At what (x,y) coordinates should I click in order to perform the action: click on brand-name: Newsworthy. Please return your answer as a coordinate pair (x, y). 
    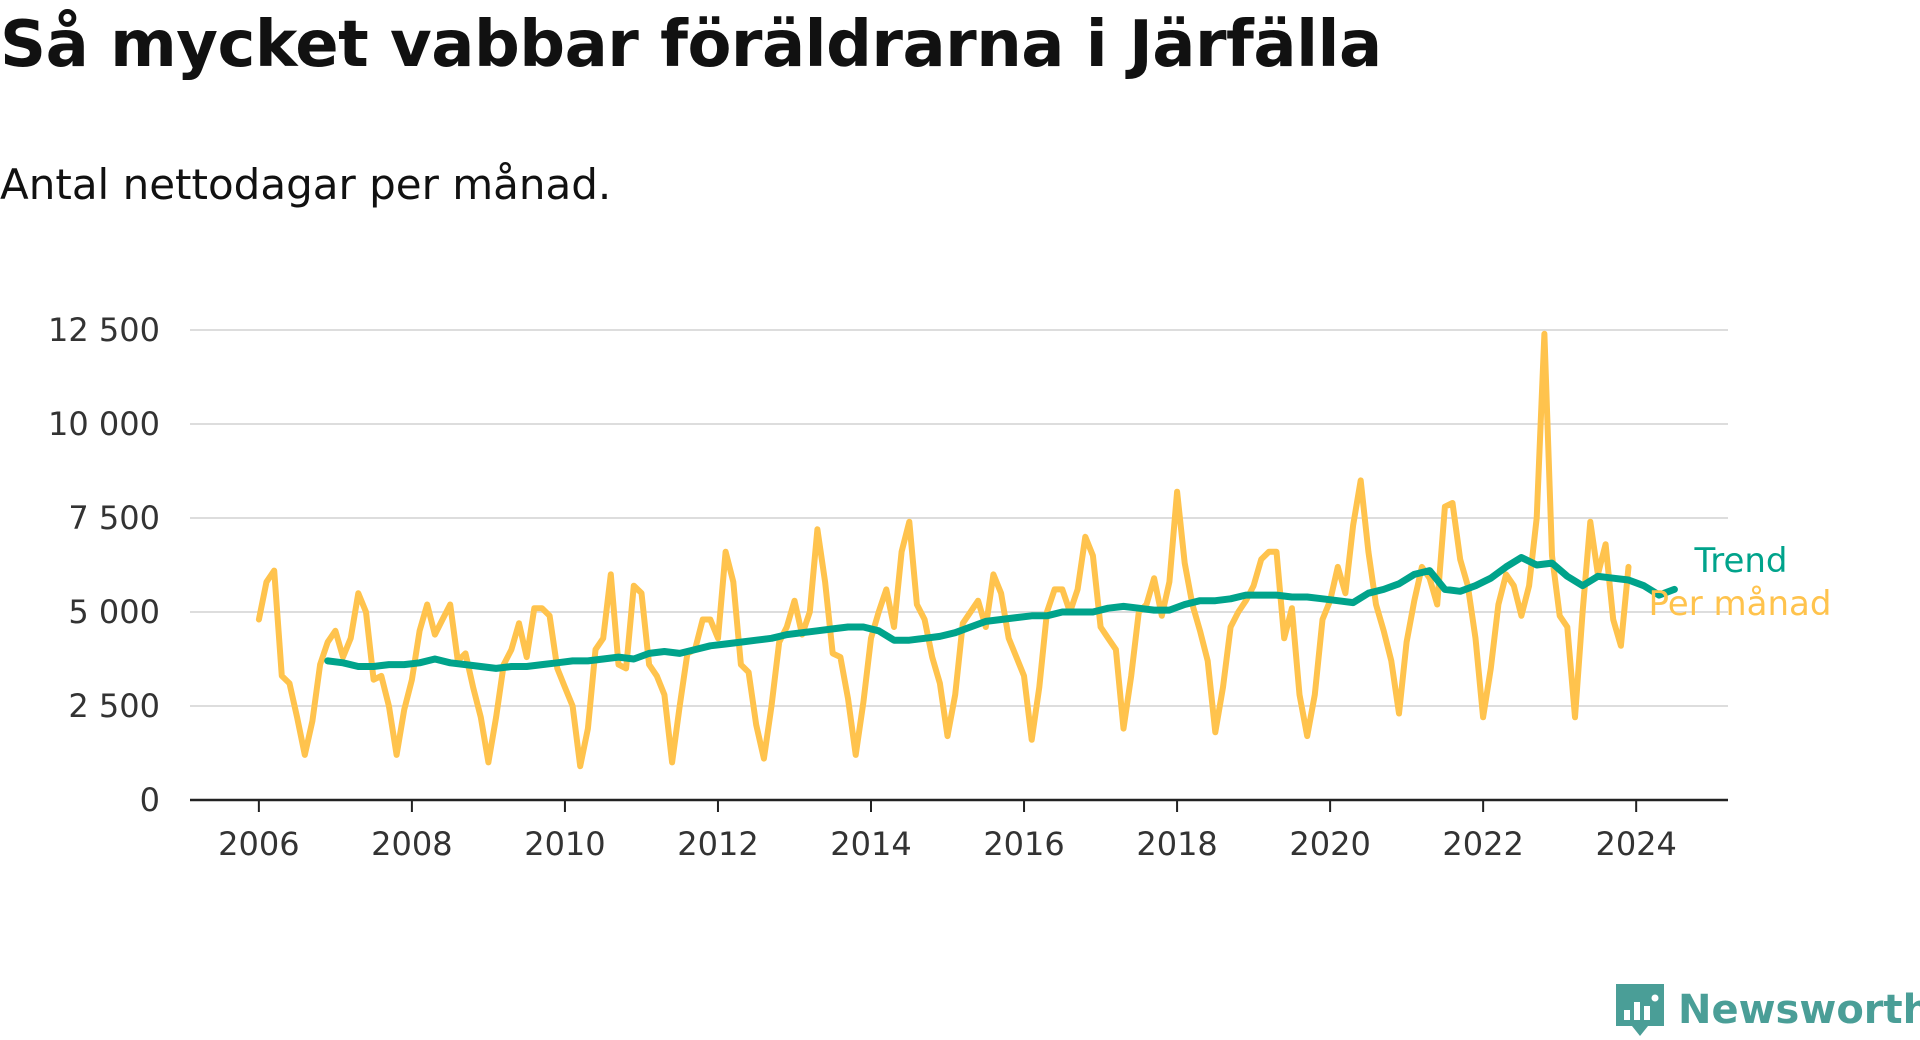
    Looking at the image, I should click on (1799, 1010).